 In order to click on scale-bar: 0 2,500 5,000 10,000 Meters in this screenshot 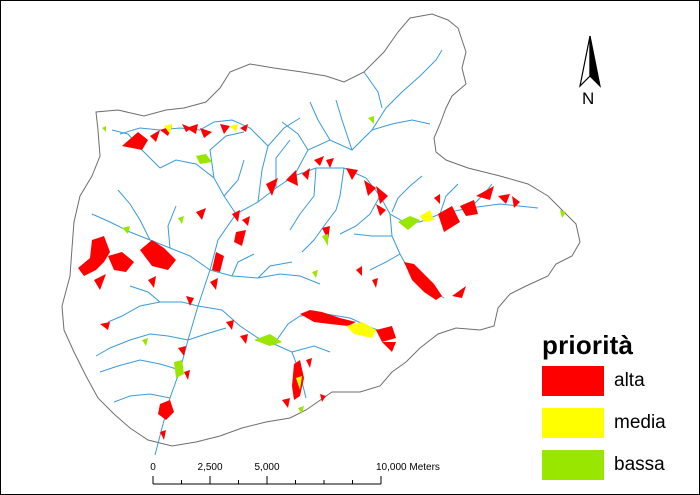, I will do `click(305, 478)`.